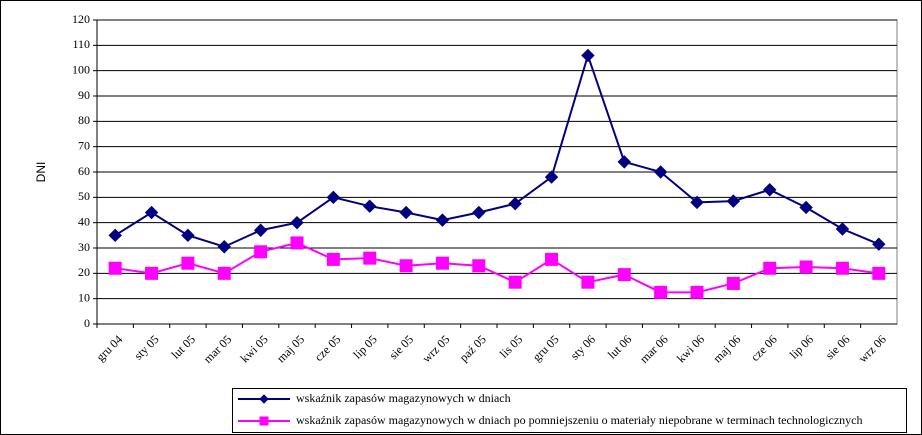 This screenshot has height=435, width=922. I want to click on y-tick-label: 90, so click(84, 95).